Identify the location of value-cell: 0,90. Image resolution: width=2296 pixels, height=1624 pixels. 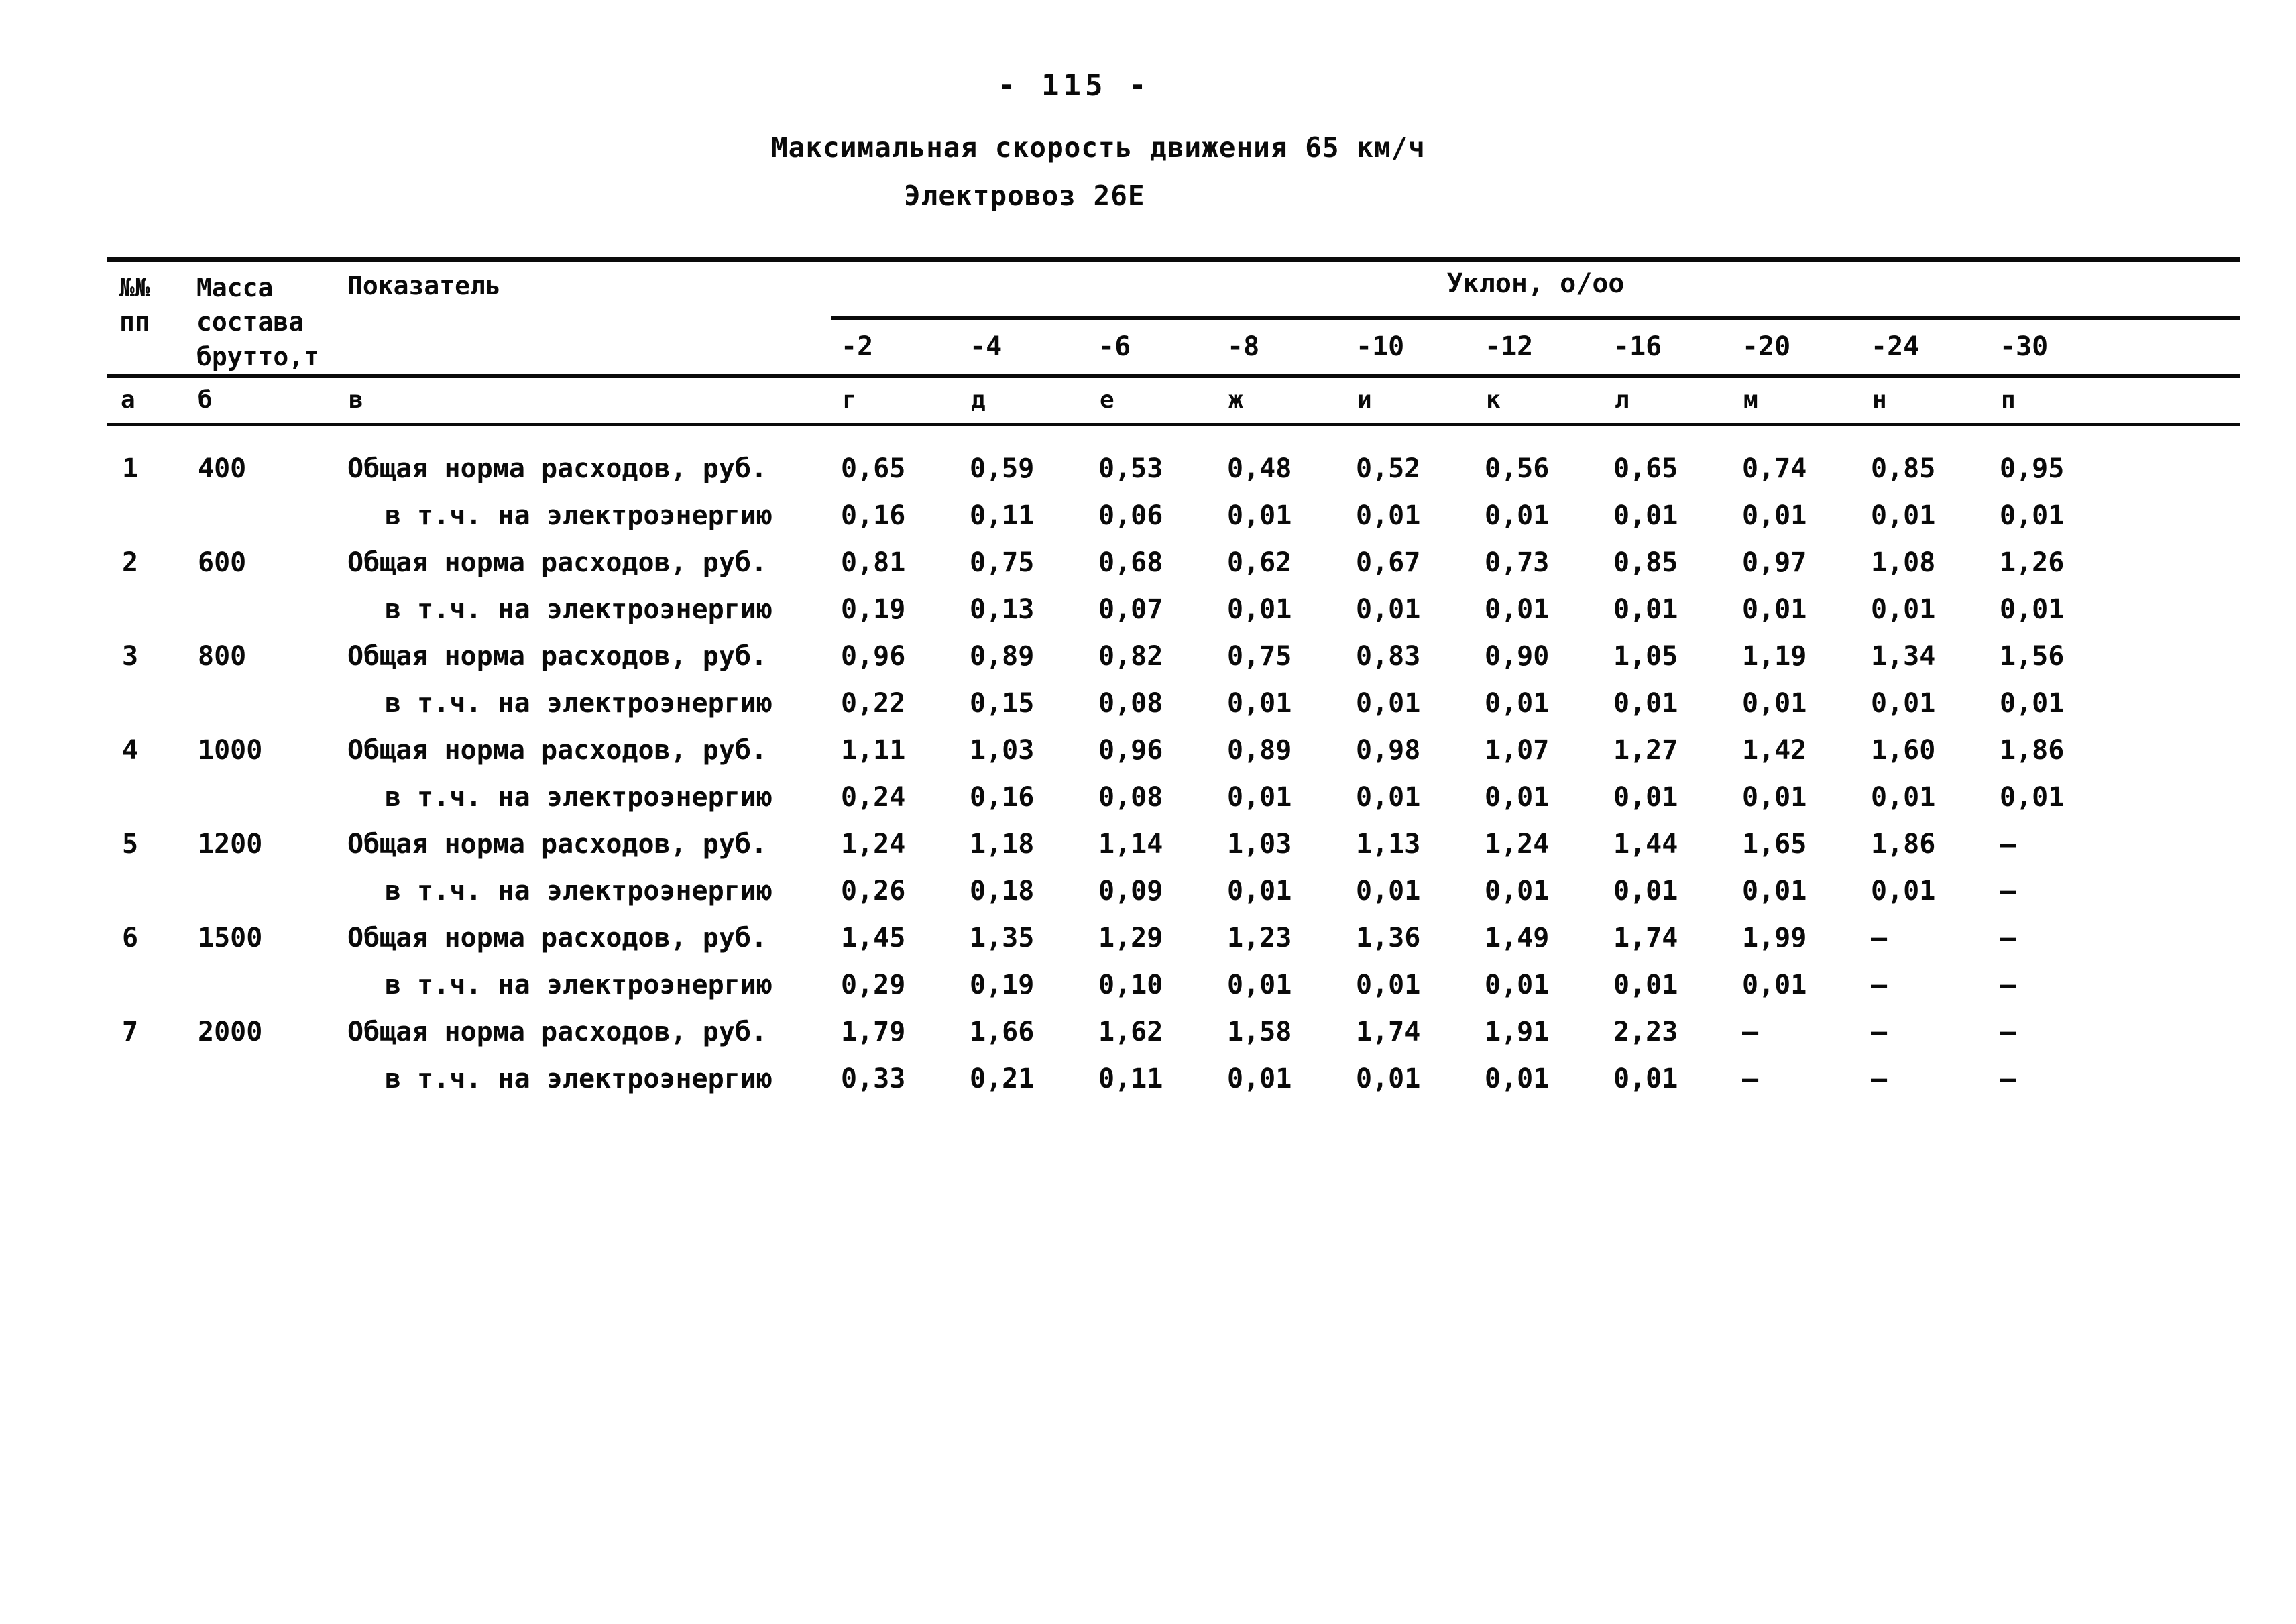
(1517, 656).